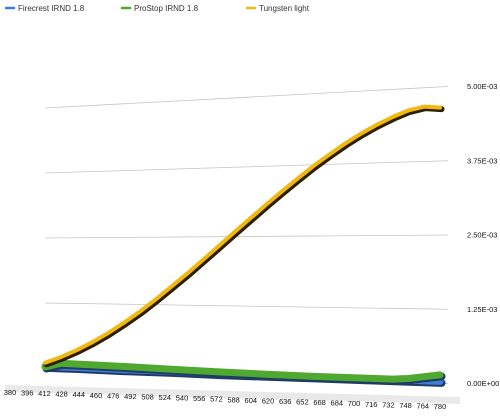 Image resolution: width=500 pixels, height=420 pixels. I want to click on y-tick-label: 5.00E-03, so click(482, 86).